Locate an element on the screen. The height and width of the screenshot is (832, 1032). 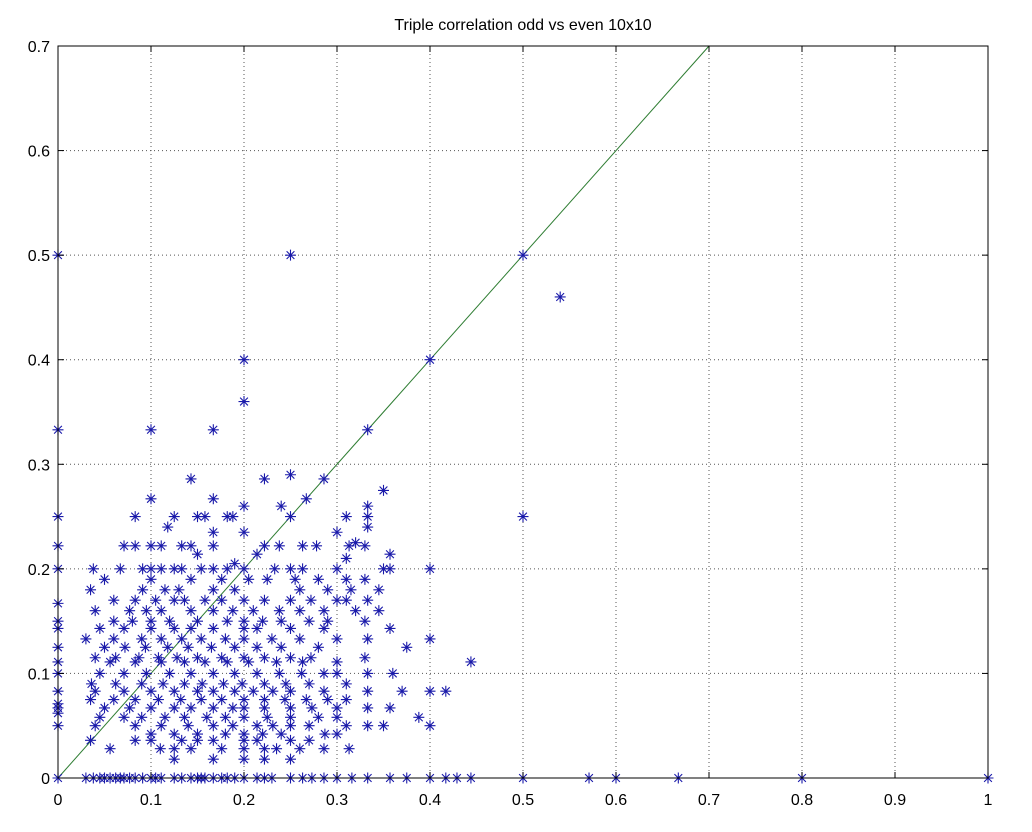
chart-title: Triple correlation odd vs even 10x10 is located at coordinates (522, 25).